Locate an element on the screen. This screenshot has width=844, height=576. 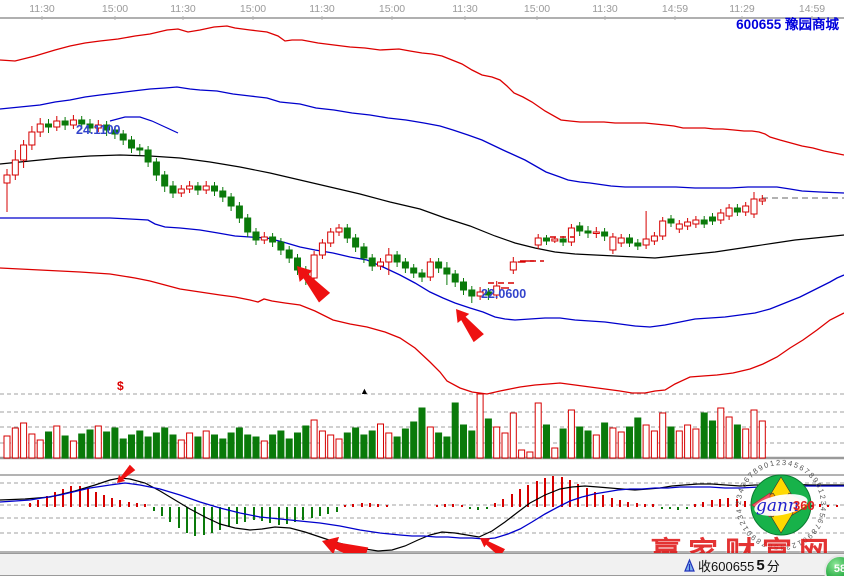
dollar-marker: $ is located at coordinates (120, 386).